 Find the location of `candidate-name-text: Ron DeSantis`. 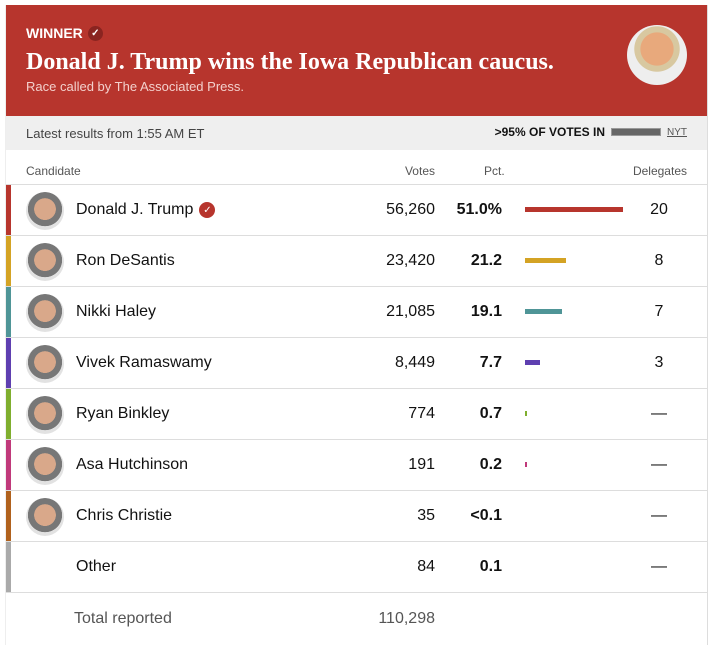

candidate-name-text: Ron DeSantis is located at coordinates (125, 260).